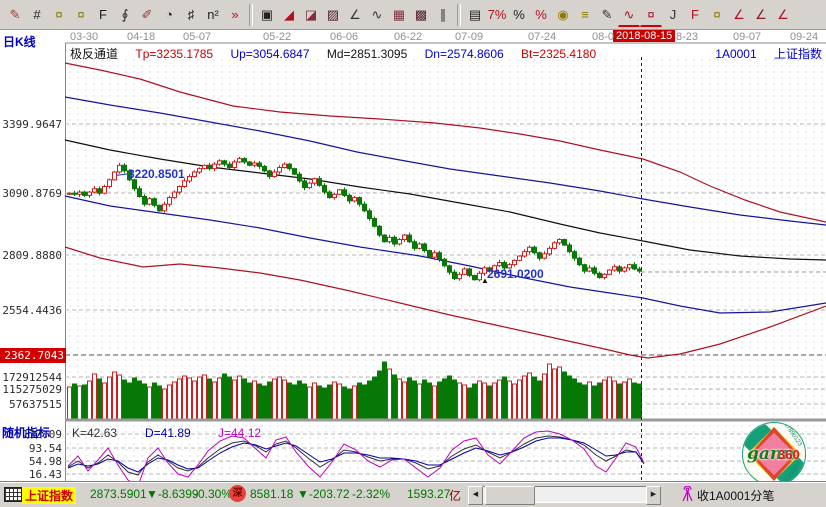  I want to click on gann-fan-icon: ◢, so click(289, 14).